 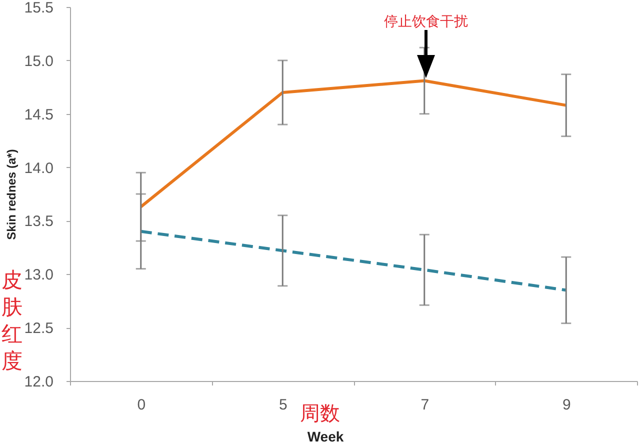 What do you see at coordinates (39, 382) in the screenshot?
I see `y-tick-label: 12.0` at bounding box center [39, 382].